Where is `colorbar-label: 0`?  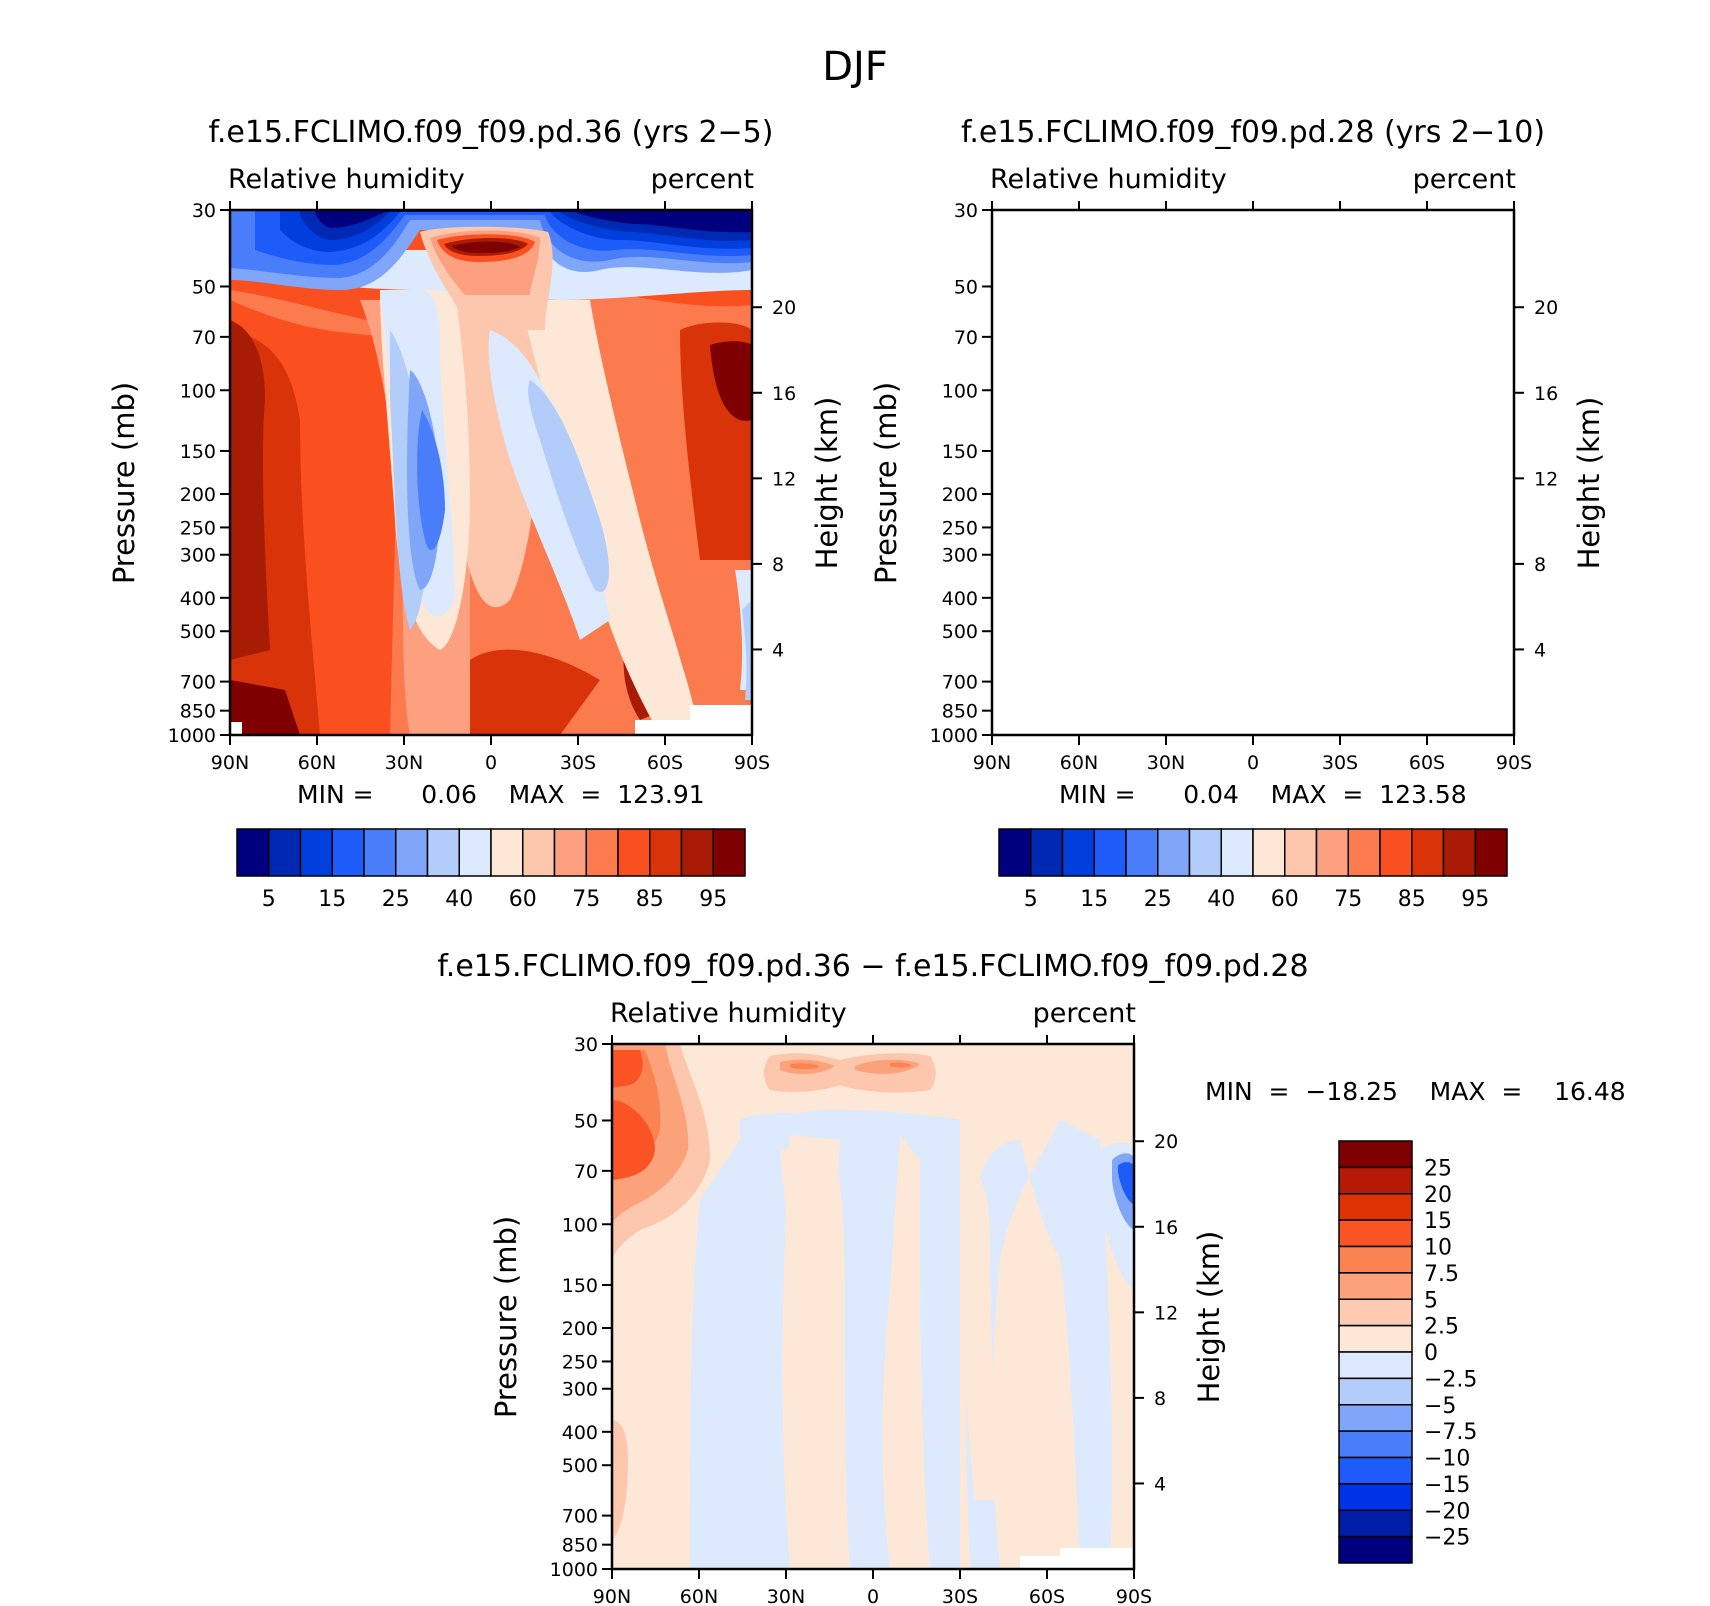 colorbar-label: 0 is located at coordinates (1431, 1353).